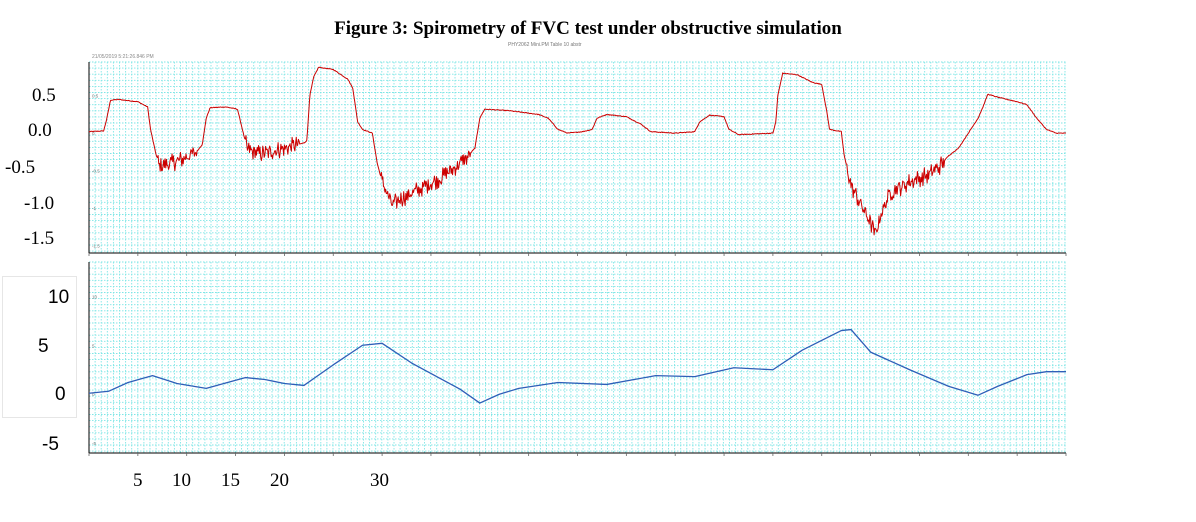 The image size is (1196, 522). What do you see at coordinates (95, 96) in the screenshot?
I see `inner-y-tick-label: 0.5` at bounding box center [95, 96].